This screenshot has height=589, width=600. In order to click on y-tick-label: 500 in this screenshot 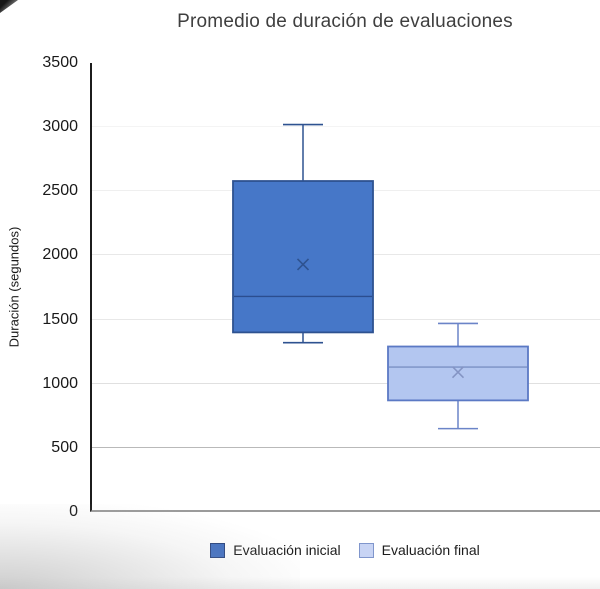, I will do `click(64, 447)`.